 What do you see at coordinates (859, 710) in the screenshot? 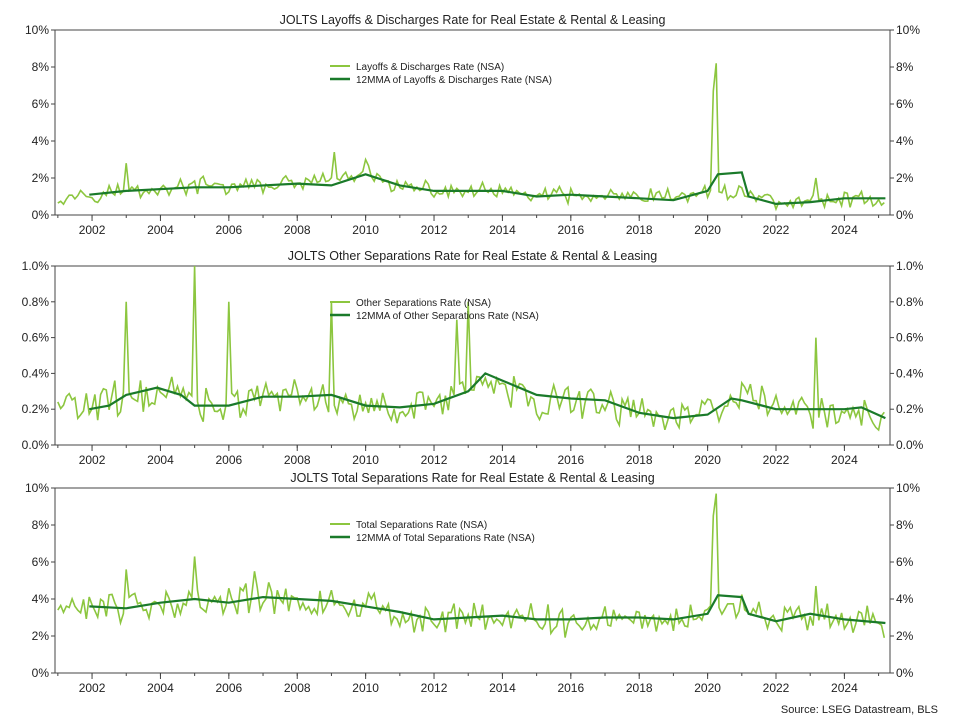
I see `source-note: Source: LSEG Datastream, BLS` at bounding box center [859, 710].